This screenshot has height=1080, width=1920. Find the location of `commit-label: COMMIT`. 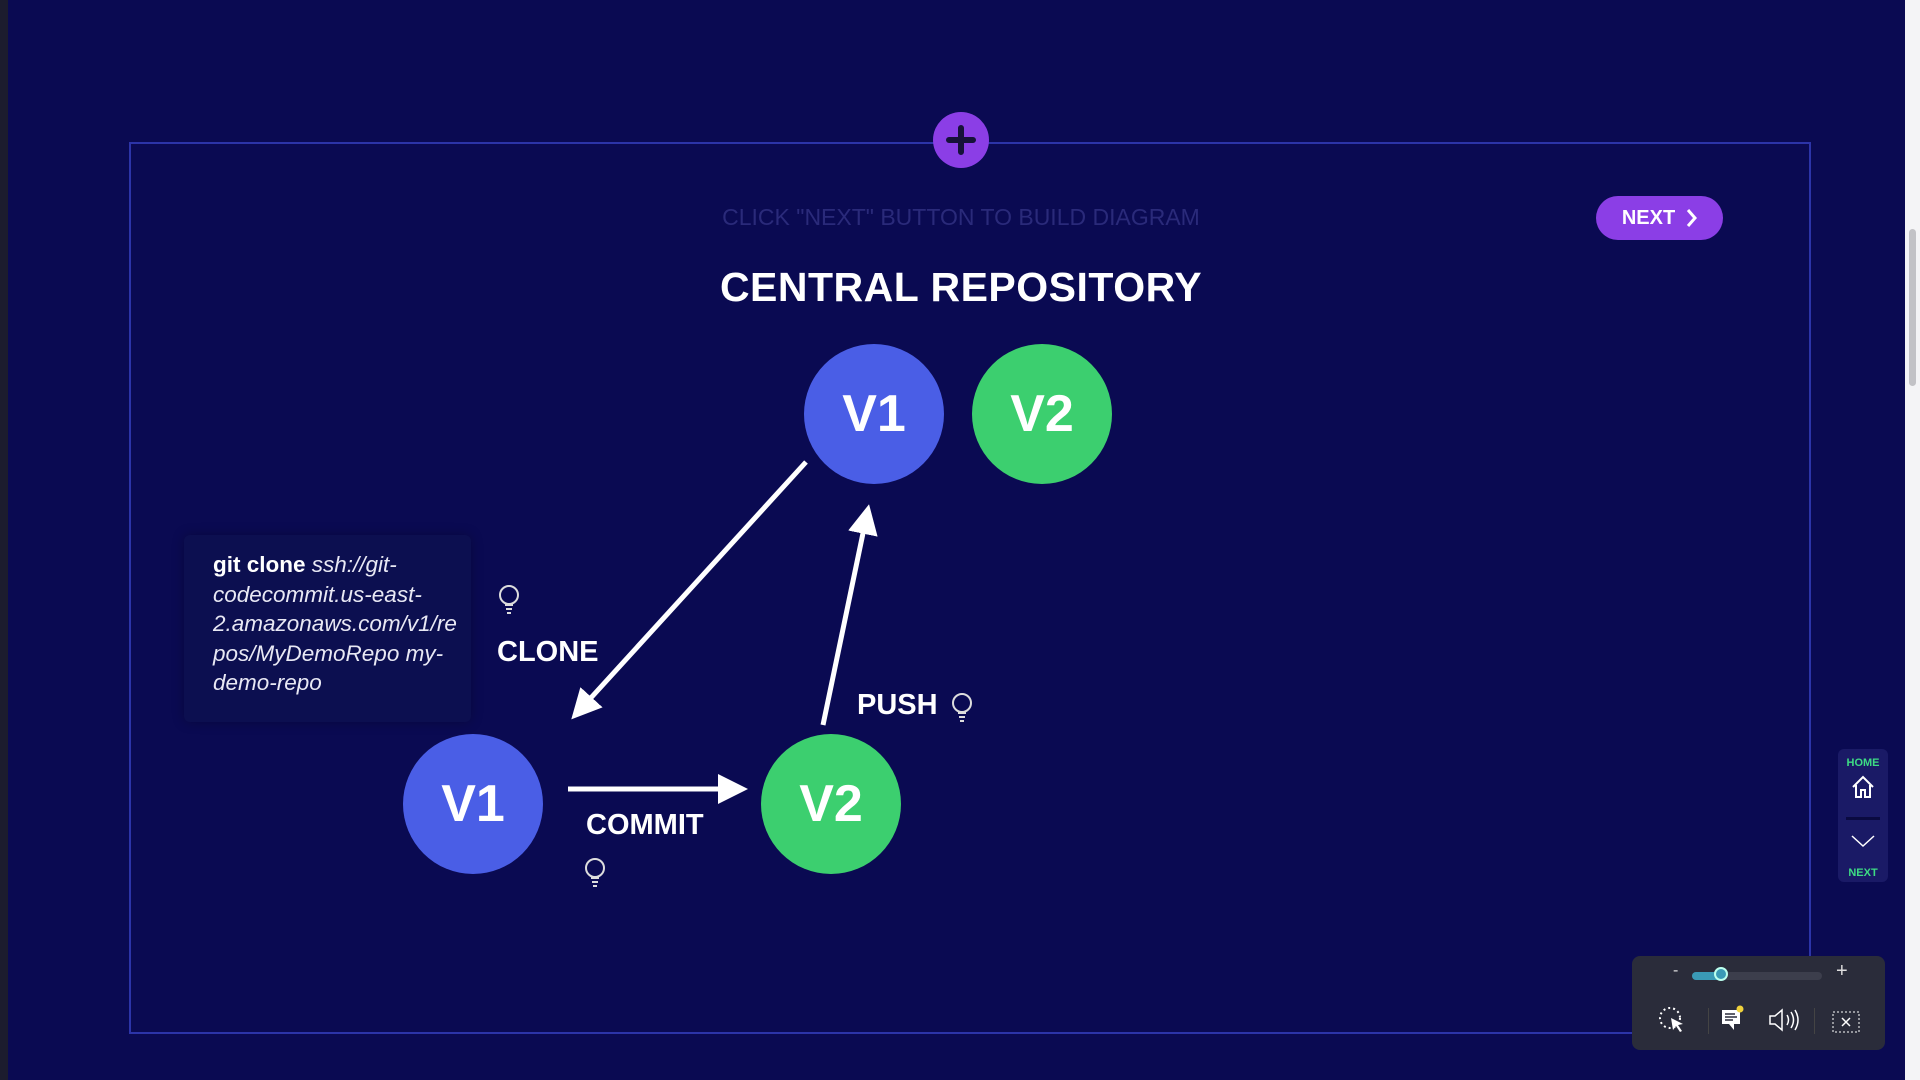

commit-label: COMMIT is located at coordinates (645, 825).